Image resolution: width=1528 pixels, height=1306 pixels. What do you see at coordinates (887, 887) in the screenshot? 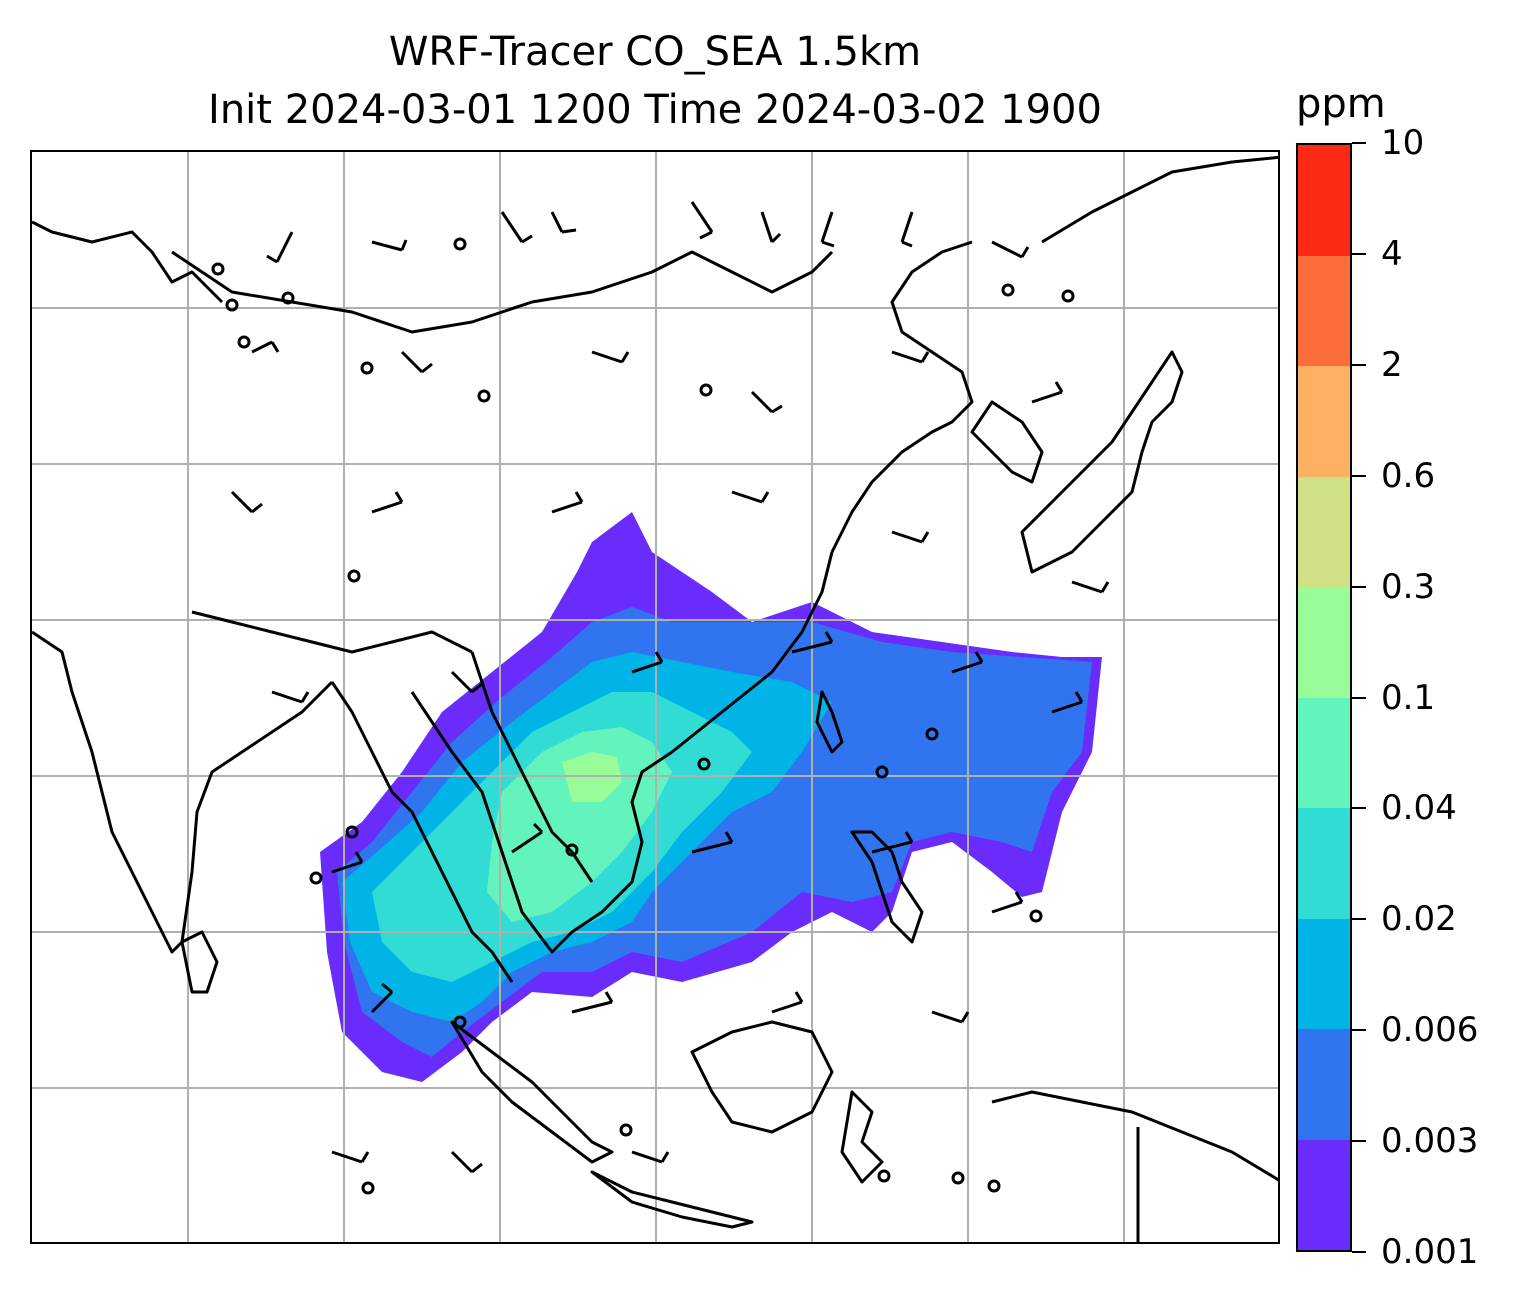
I see `coastline-philippines` at bounding box center [887, 887].